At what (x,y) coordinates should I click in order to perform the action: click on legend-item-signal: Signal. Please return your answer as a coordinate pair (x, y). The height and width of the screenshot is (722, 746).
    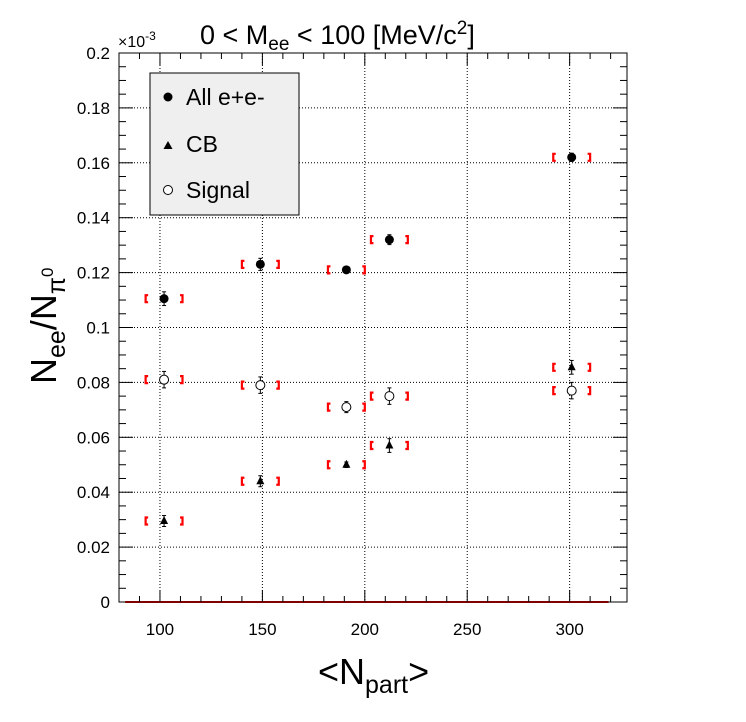
    Looking at the image, I should click on (206, 190).